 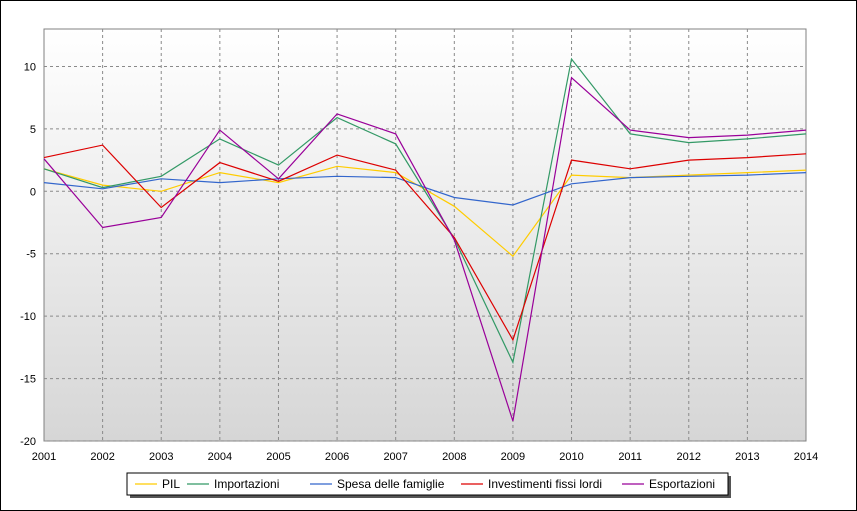 What do you see at coordinates (33, 192) in the screenshot?
I see `y-tick-label: 0` at bounding box center [33, 192].